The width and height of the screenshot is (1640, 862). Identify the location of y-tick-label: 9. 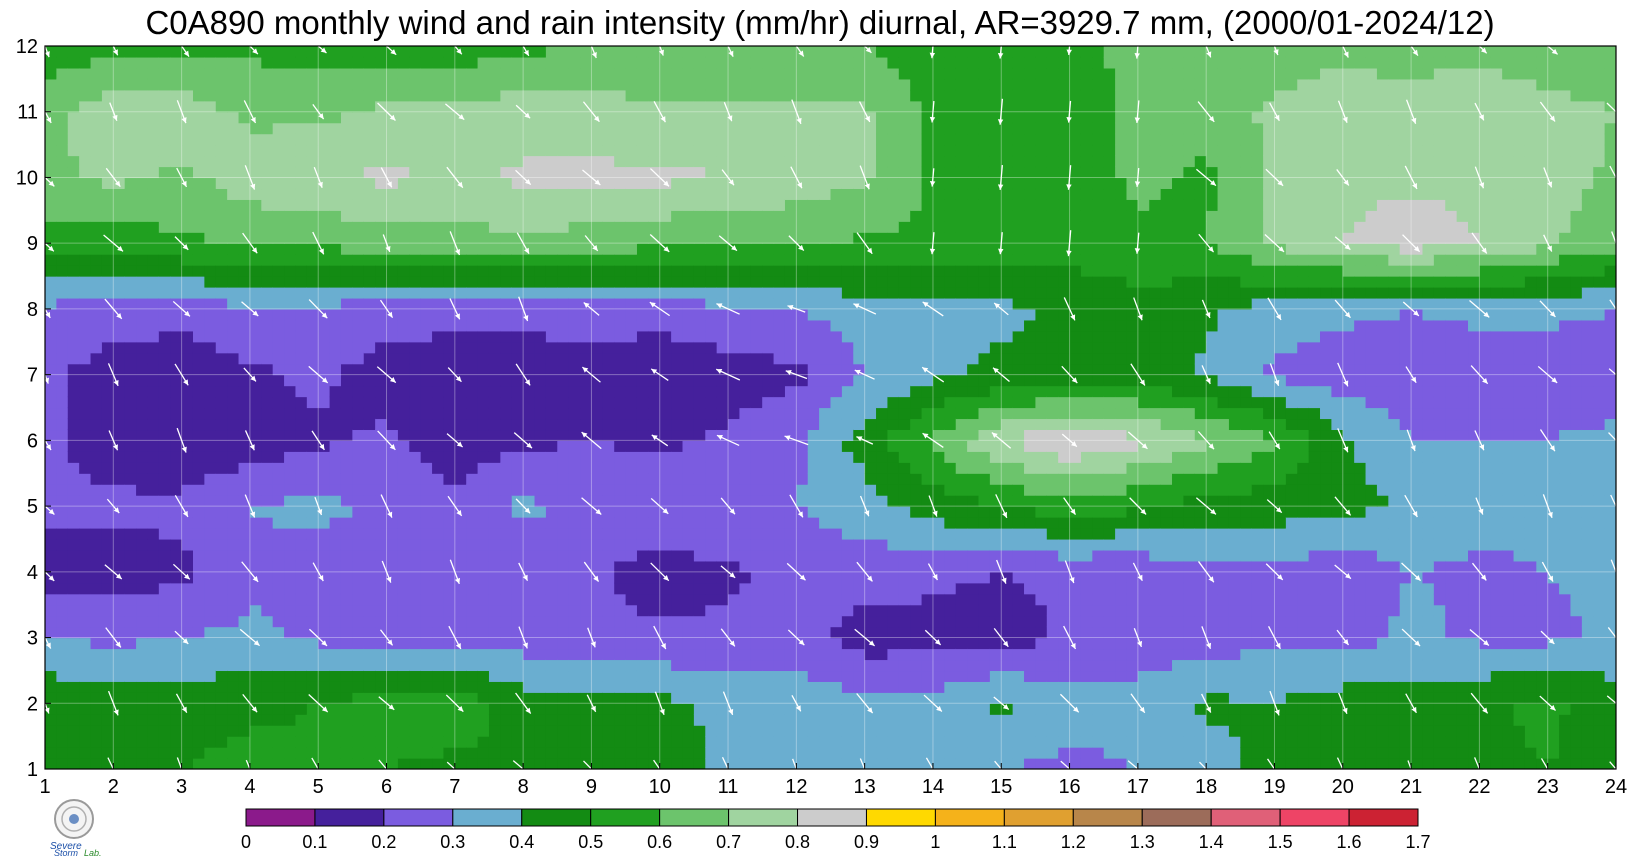
(32, 244).